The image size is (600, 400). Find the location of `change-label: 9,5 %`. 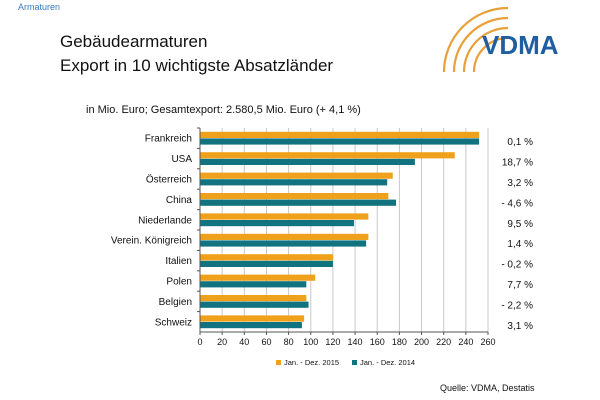

change-label: 9,5 % is located at coordinates (520, 224).